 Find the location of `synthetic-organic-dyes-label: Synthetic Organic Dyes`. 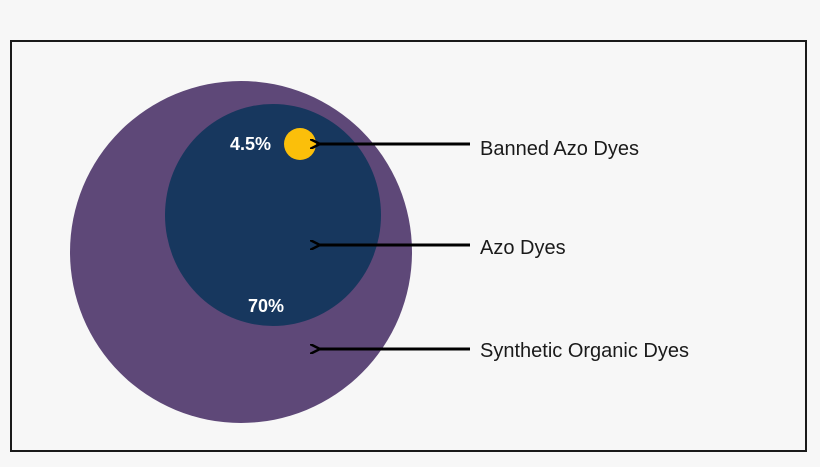

synthetic-organic-dyes-label: Synthetic Organic Dyes is located at coordinates (584, 351).